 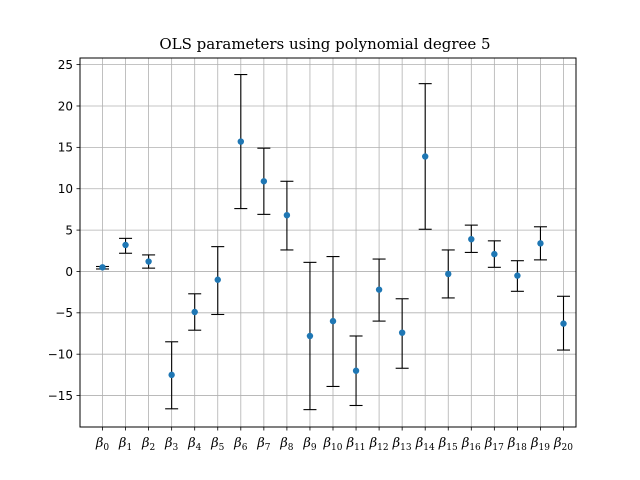 I want to click on x-tick-label: β14, so click(x=425, y=444).